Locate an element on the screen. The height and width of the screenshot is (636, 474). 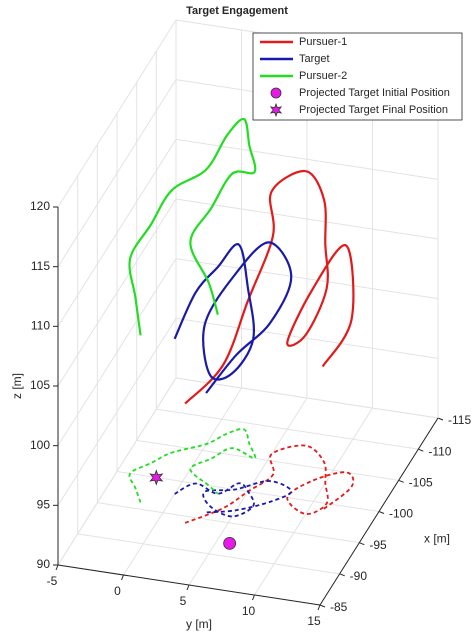
x-tick-label: -115 is located at coordinates (459, 420).